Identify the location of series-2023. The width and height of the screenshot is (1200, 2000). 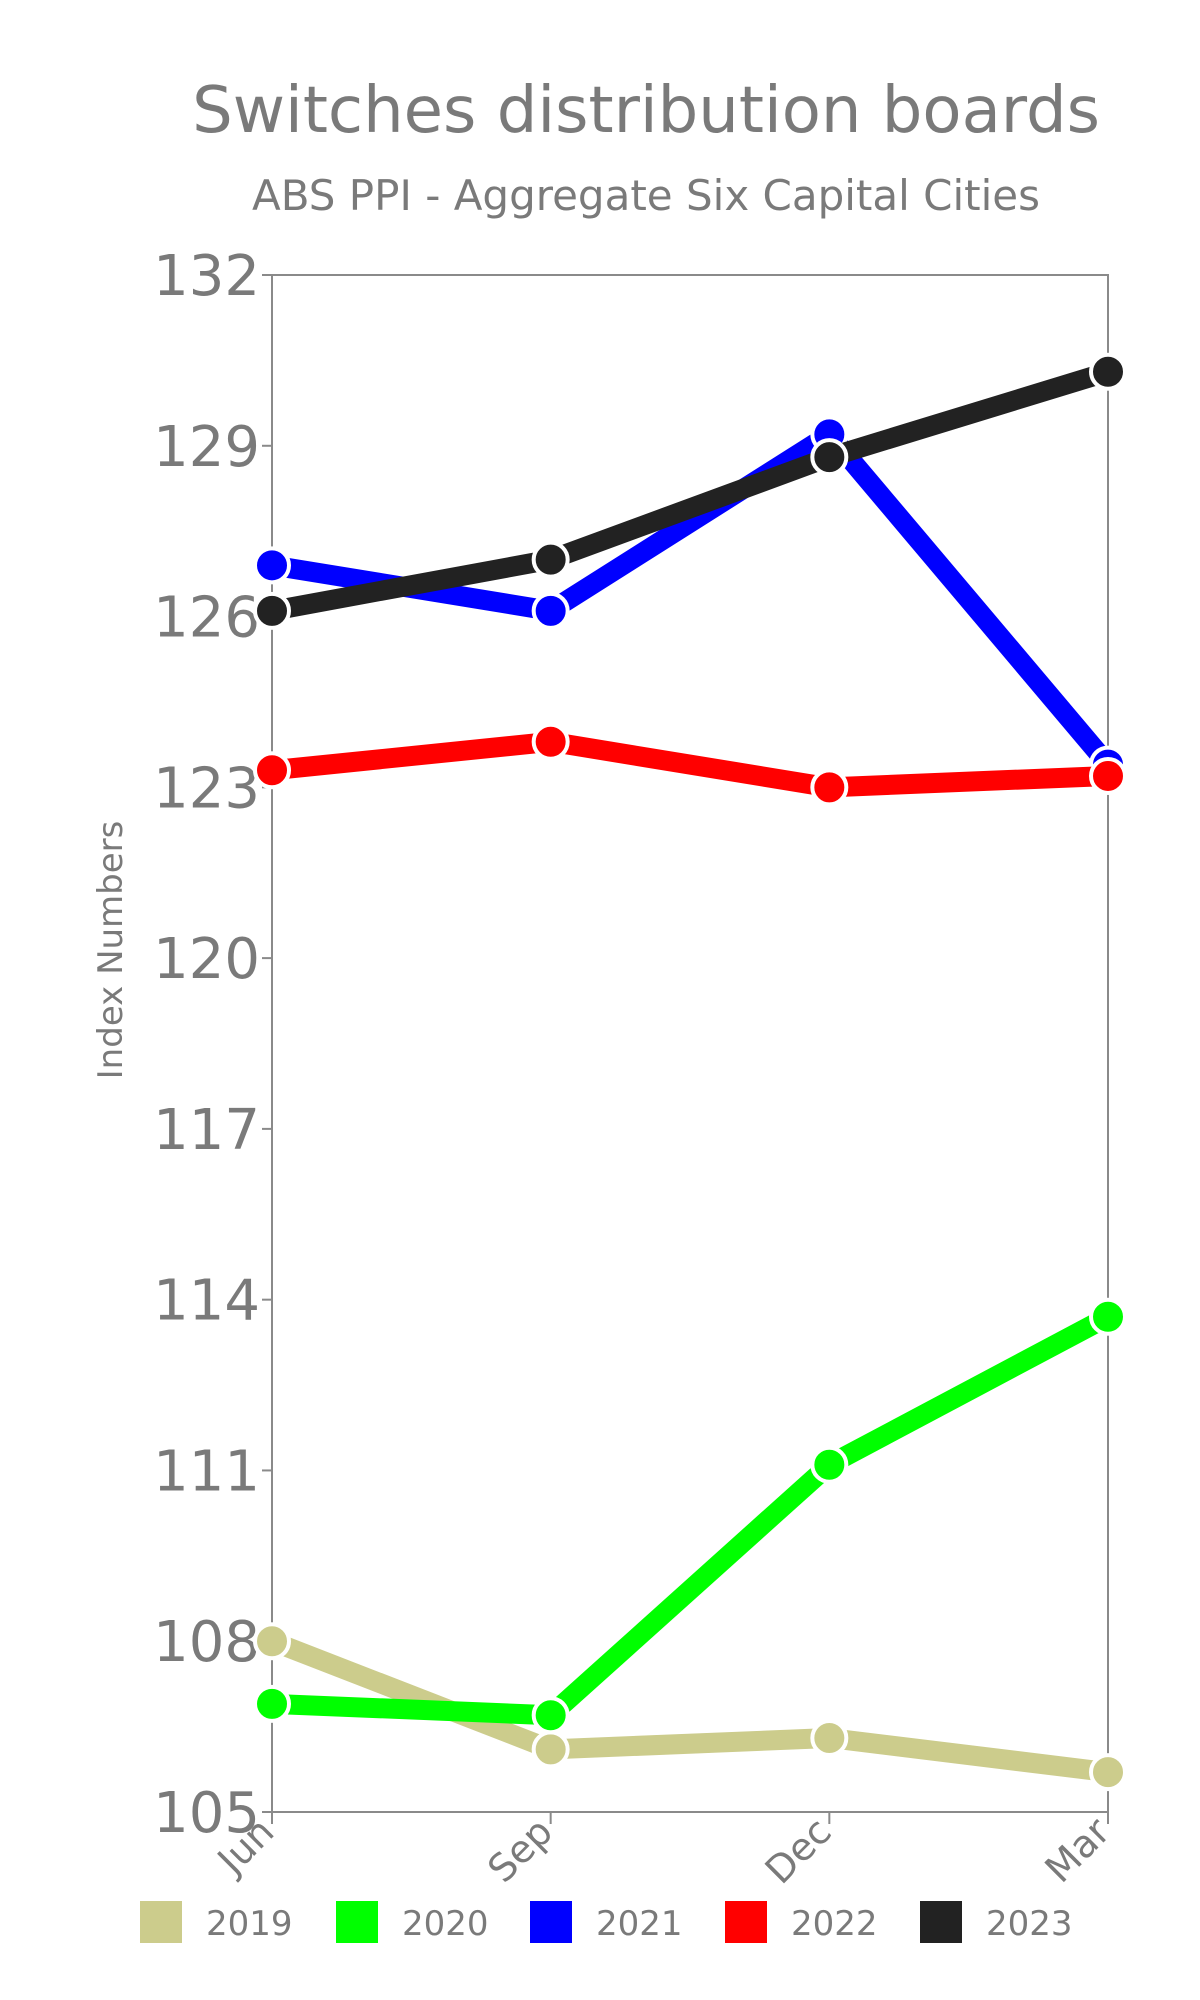
(690, 491).